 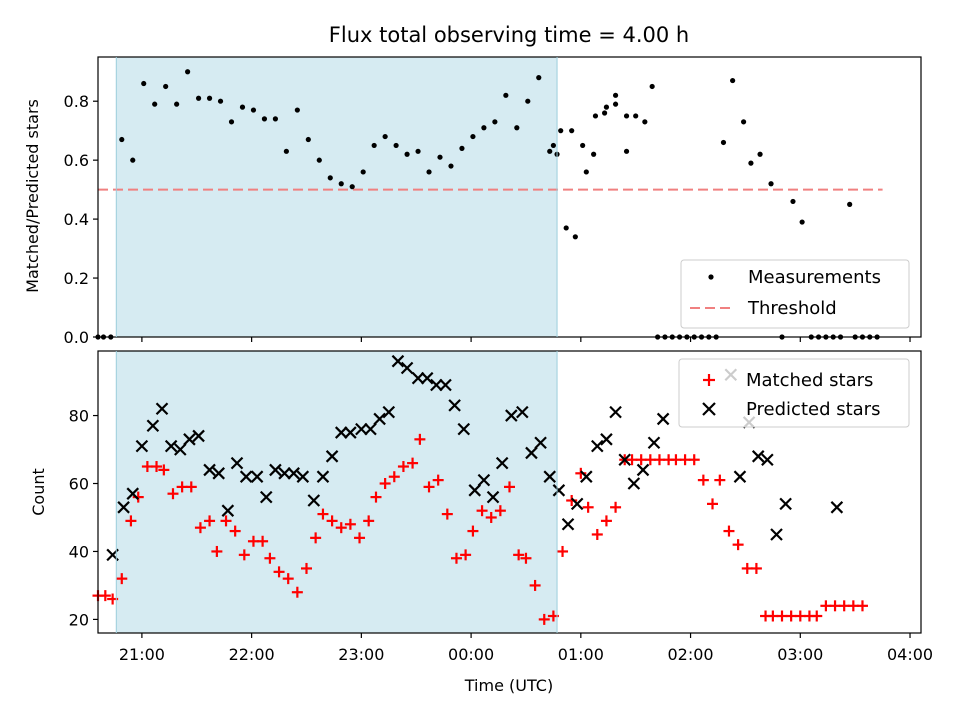 What do you see at coordinates (800, 654) in the screenshot?
I see `x-tick-label: 03:00` at bounding box center [800, 654].